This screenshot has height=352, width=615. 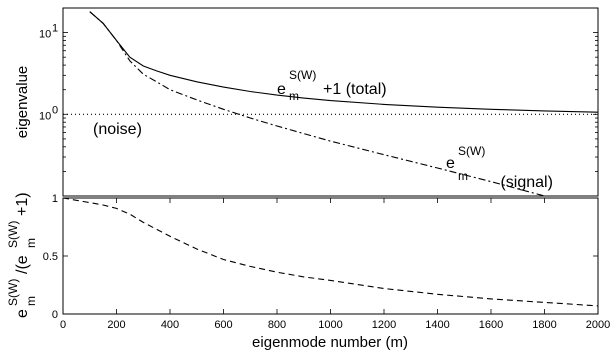 I want to click on annotation-total: e S(W) m +1 (total), so click(x=332, y=85).